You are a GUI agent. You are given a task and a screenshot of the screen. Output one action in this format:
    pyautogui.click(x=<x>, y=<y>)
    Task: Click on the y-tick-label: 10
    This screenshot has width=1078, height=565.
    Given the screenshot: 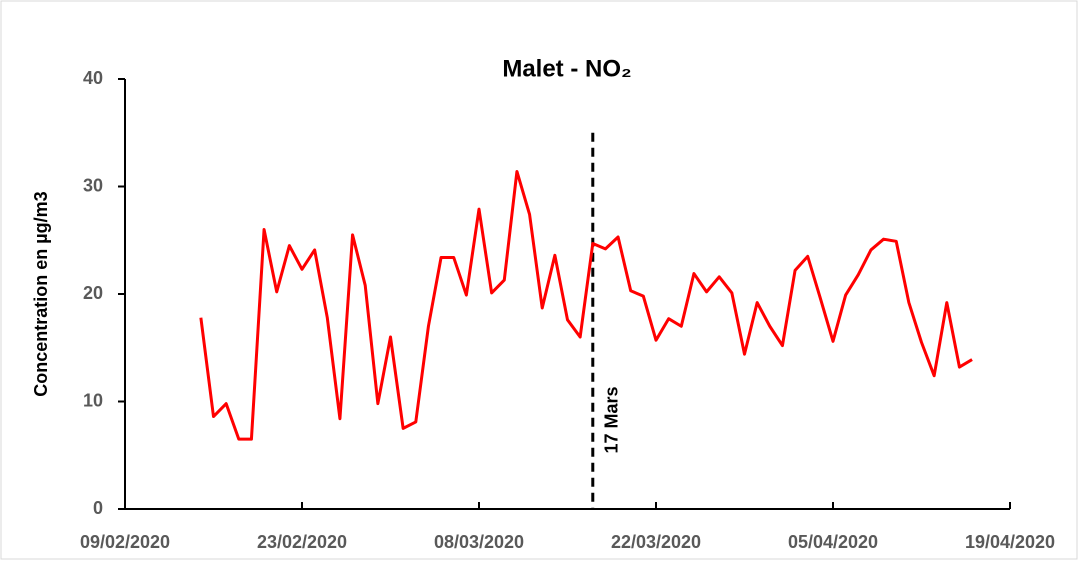 What is the action you would take?
    pyautogui.click(x=93, y=400)
    